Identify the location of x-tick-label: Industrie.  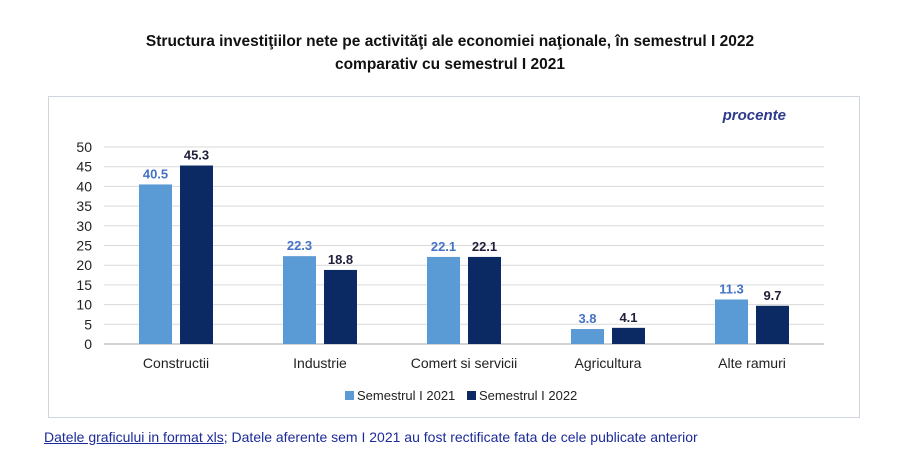
(320, 363).